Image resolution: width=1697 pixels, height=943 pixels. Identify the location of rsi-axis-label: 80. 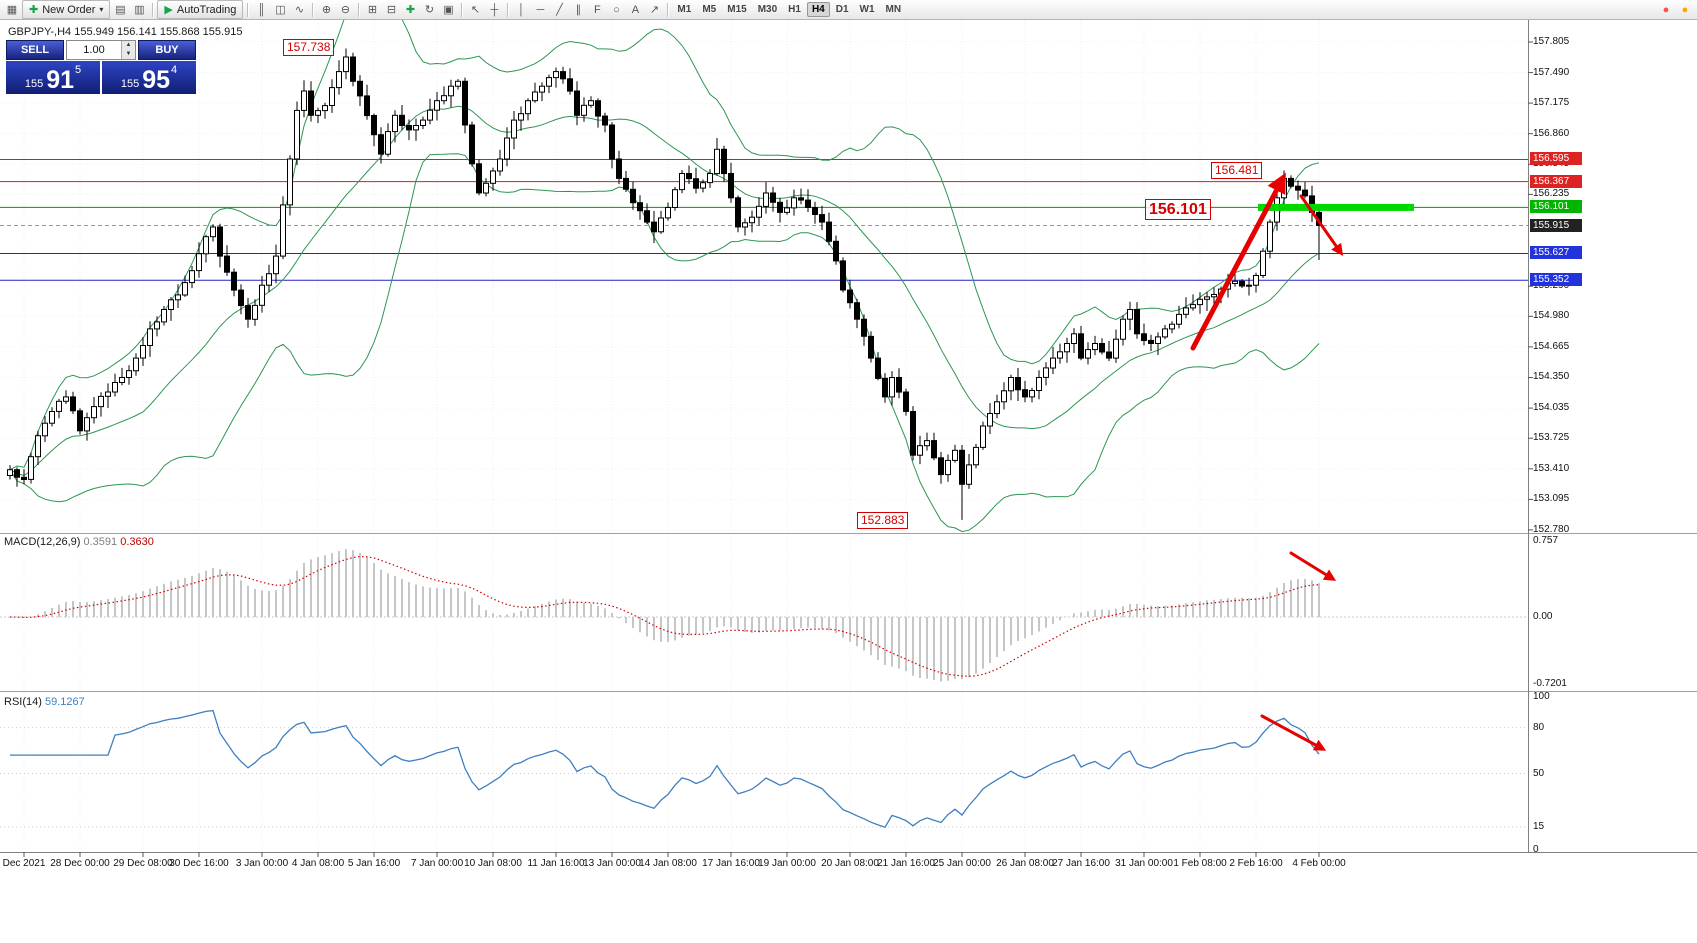
(1539, 727).